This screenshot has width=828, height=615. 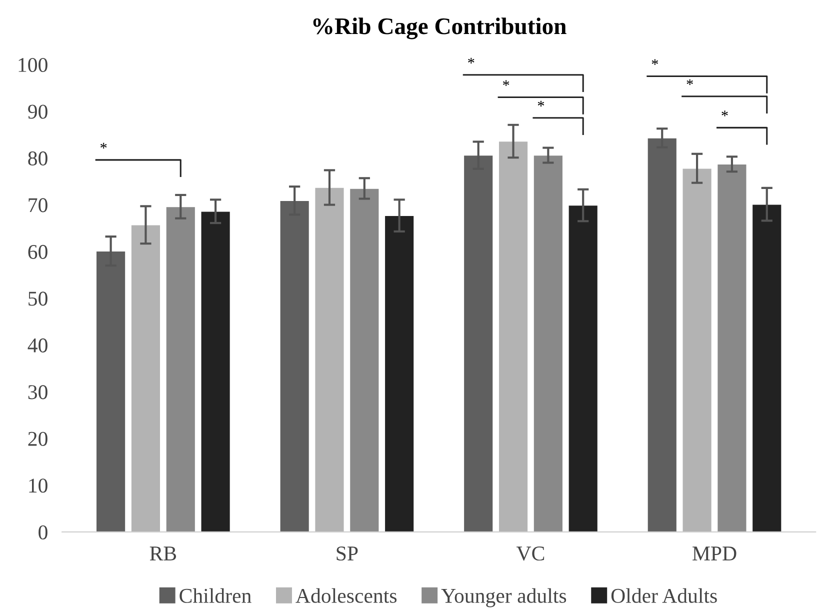 I want to click on y-tick-label: 80, so click(x=38, y=158).